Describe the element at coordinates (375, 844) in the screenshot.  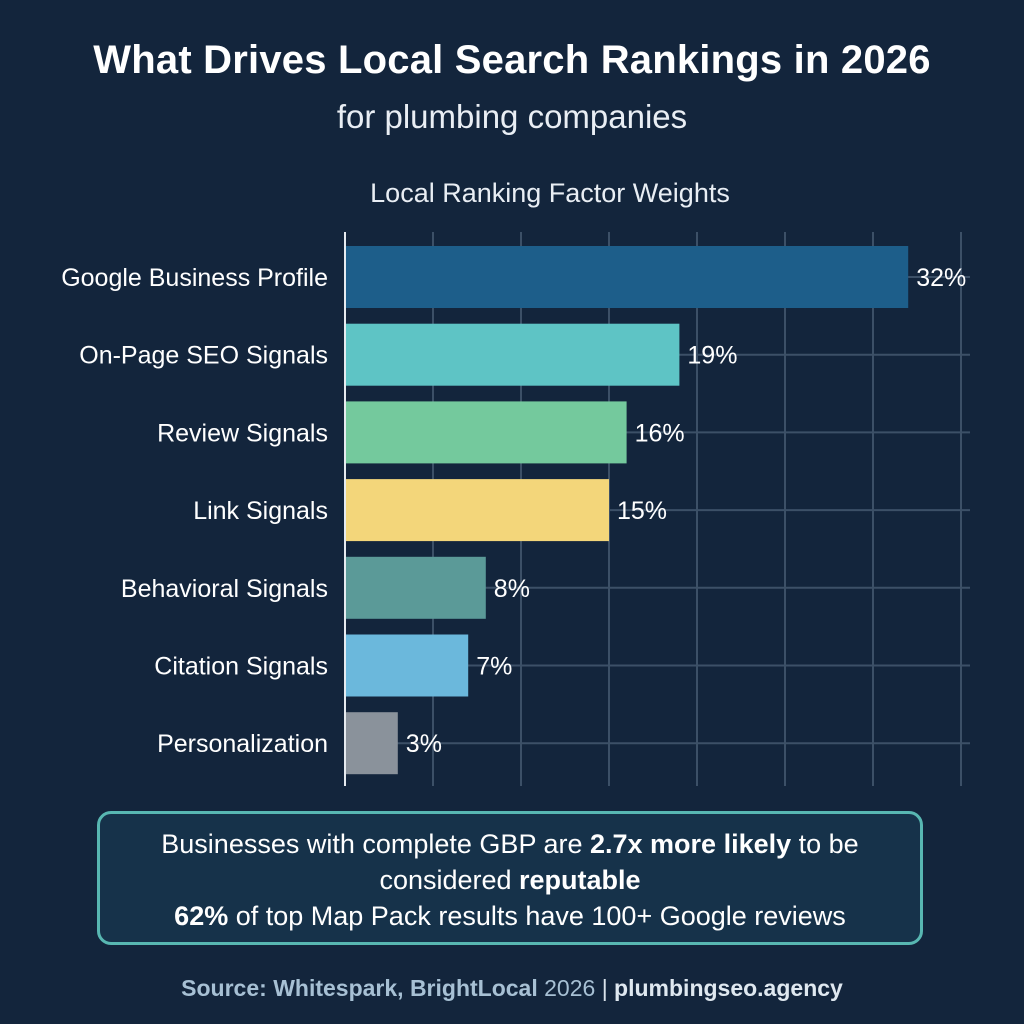
I see `callout-text: Businesses with complete GBP are` at that location.